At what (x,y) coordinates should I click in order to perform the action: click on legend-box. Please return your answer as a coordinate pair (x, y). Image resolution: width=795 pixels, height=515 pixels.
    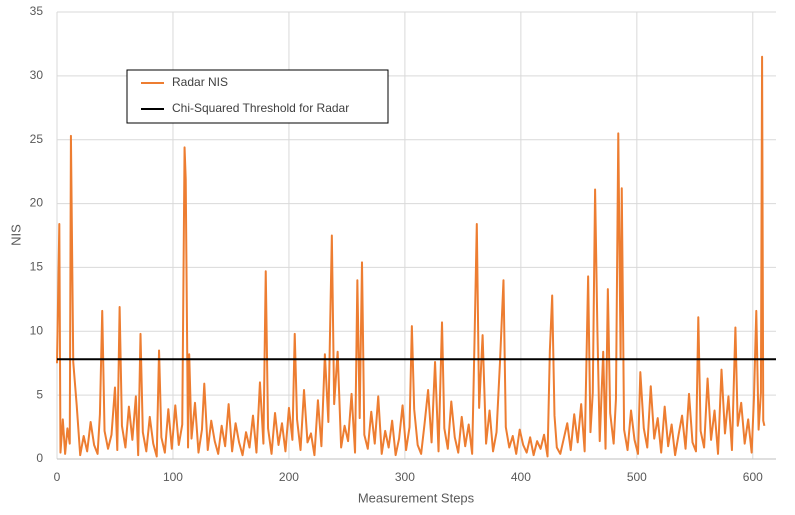
    Looking at the image, I should click on (257, 96).